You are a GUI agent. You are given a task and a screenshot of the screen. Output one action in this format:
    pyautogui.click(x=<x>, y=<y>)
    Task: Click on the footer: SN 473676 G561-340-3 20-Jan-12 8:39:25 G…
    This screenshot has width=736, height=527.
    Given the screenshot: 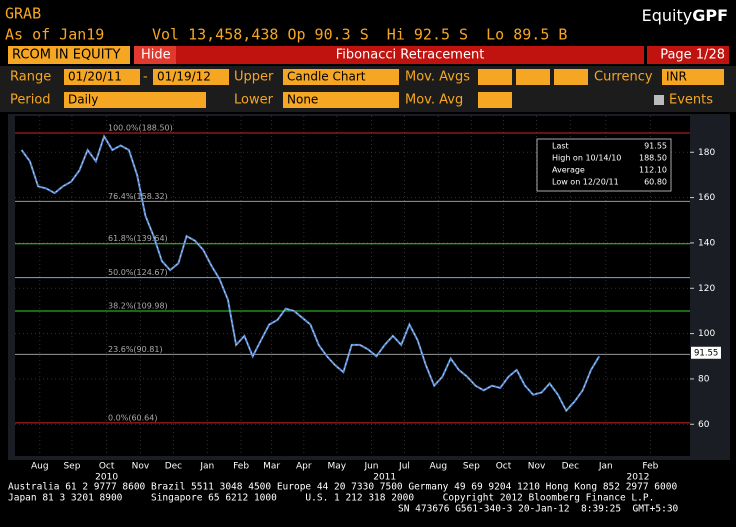 What is the action you would take?
    pyautogui.click(x=538, y=509)
    